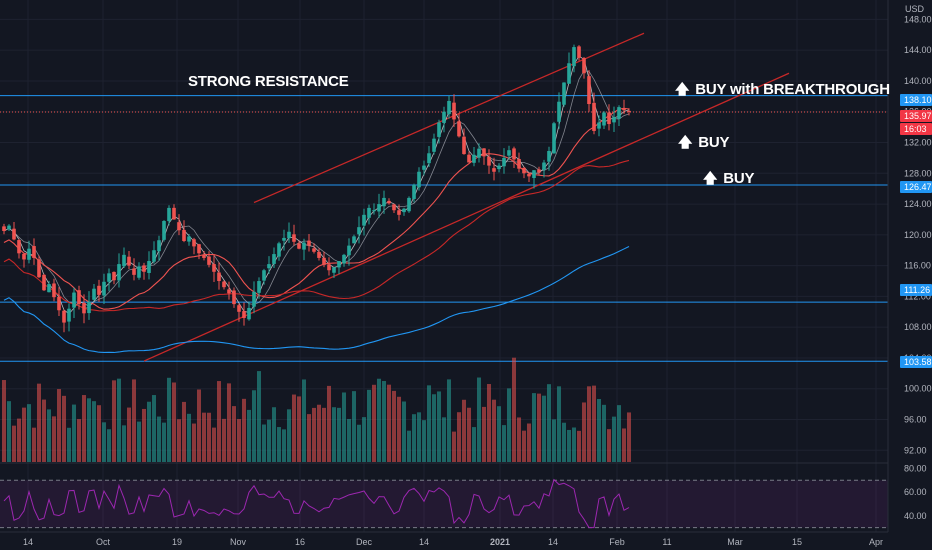 The width and height of the screenshot is (932, 550). What do you see at coordinates (103, 542) in the screenshot?
I see `time-axis-label: Oct` at bounding box center [103, 542].